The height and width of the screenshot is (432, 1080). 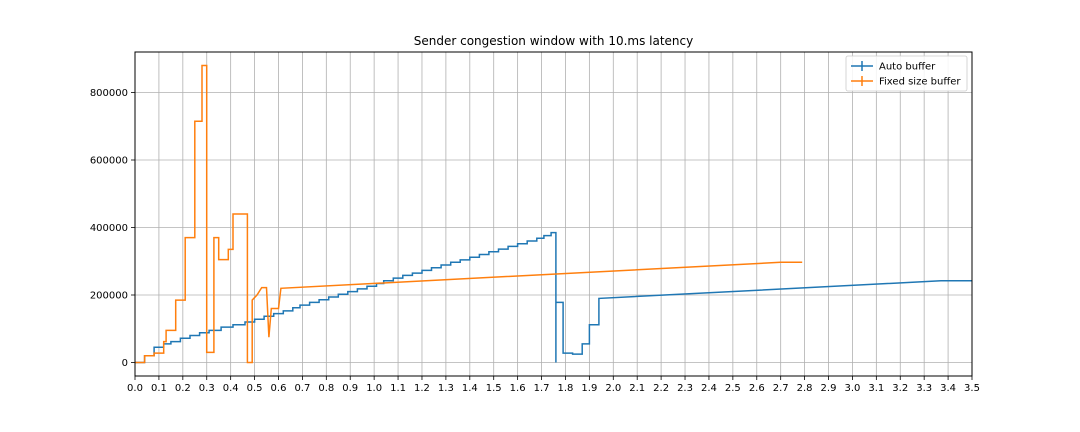 I want to click on x-tick-label: 3.2, so click(x=900, y=388).